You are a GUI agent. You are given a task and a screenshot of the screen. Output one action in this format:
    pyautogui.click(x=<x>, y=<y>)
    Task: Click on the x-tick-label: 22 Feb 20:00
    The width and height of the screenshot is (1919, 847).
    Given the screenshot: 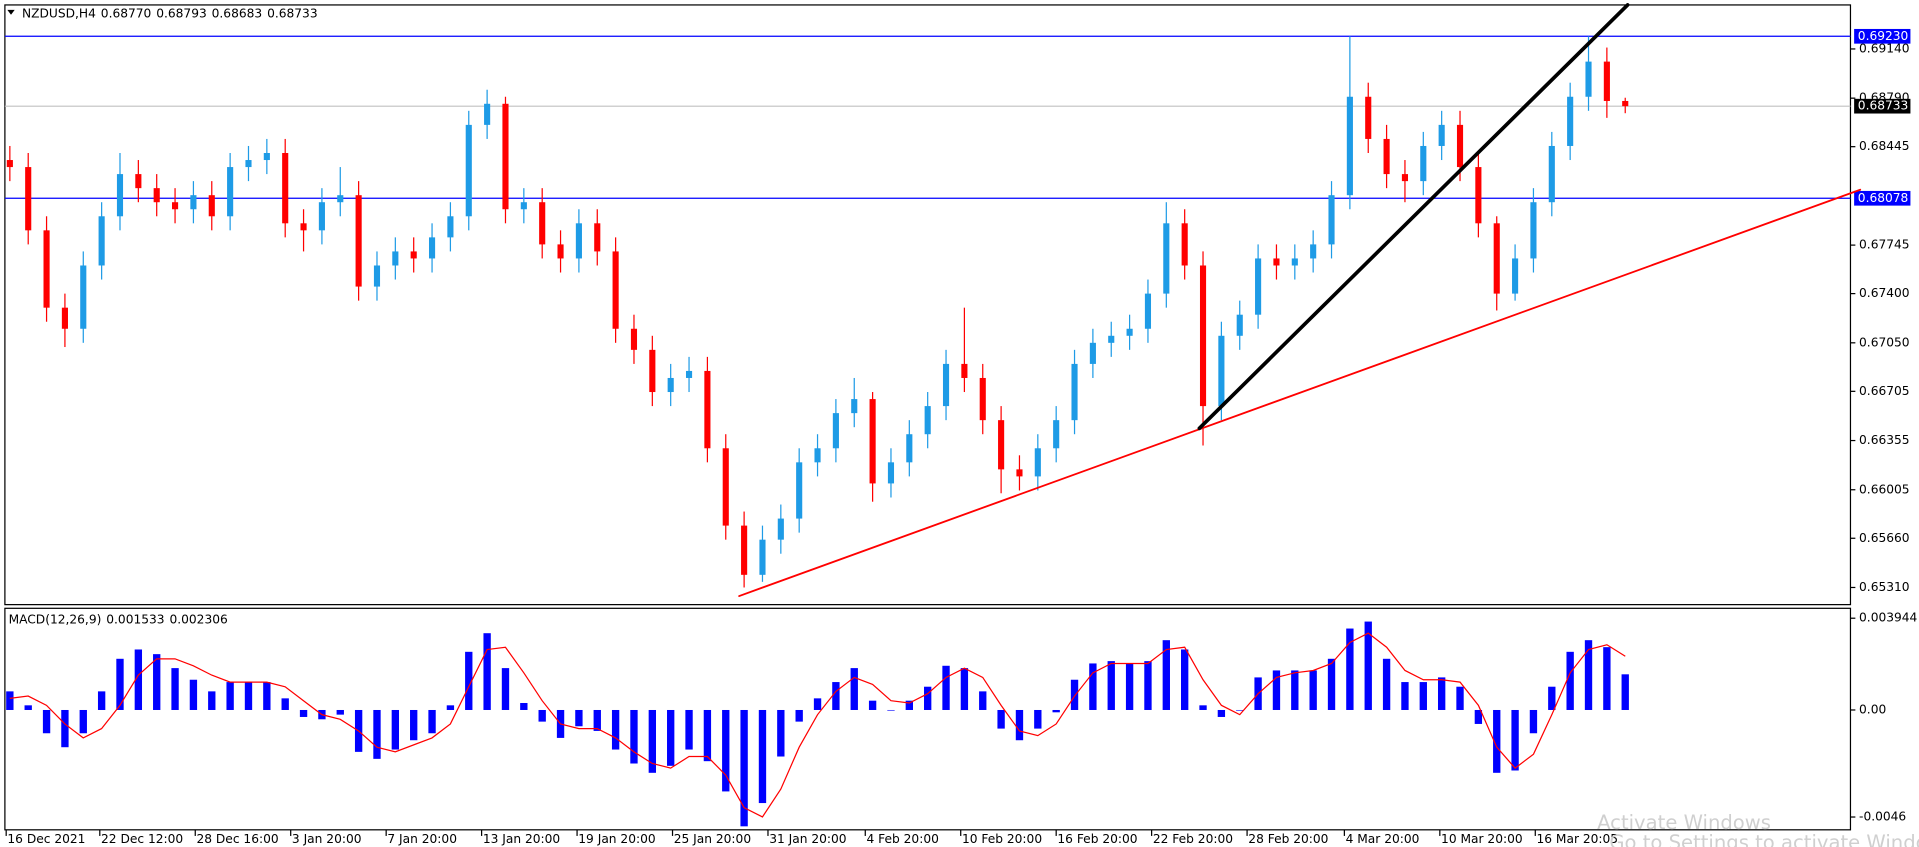 What is the action you would take?
    pyautogui.click(x=1193, y=839)
    